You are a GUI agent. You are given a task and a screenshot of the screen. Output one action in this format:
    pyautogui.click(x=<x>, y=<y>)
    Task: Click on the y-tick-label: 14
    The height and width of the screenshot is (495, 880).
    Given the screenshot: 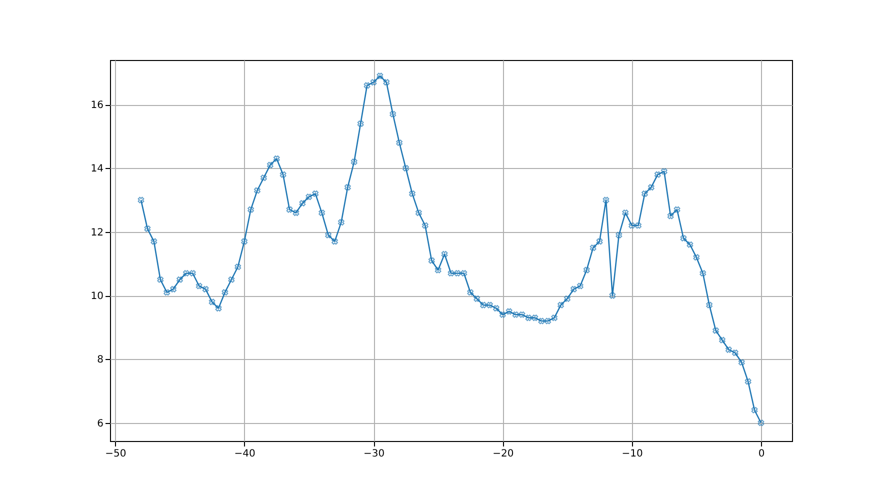 What is the action you would take?
    pyautogui.click(x=97, y=169)
    